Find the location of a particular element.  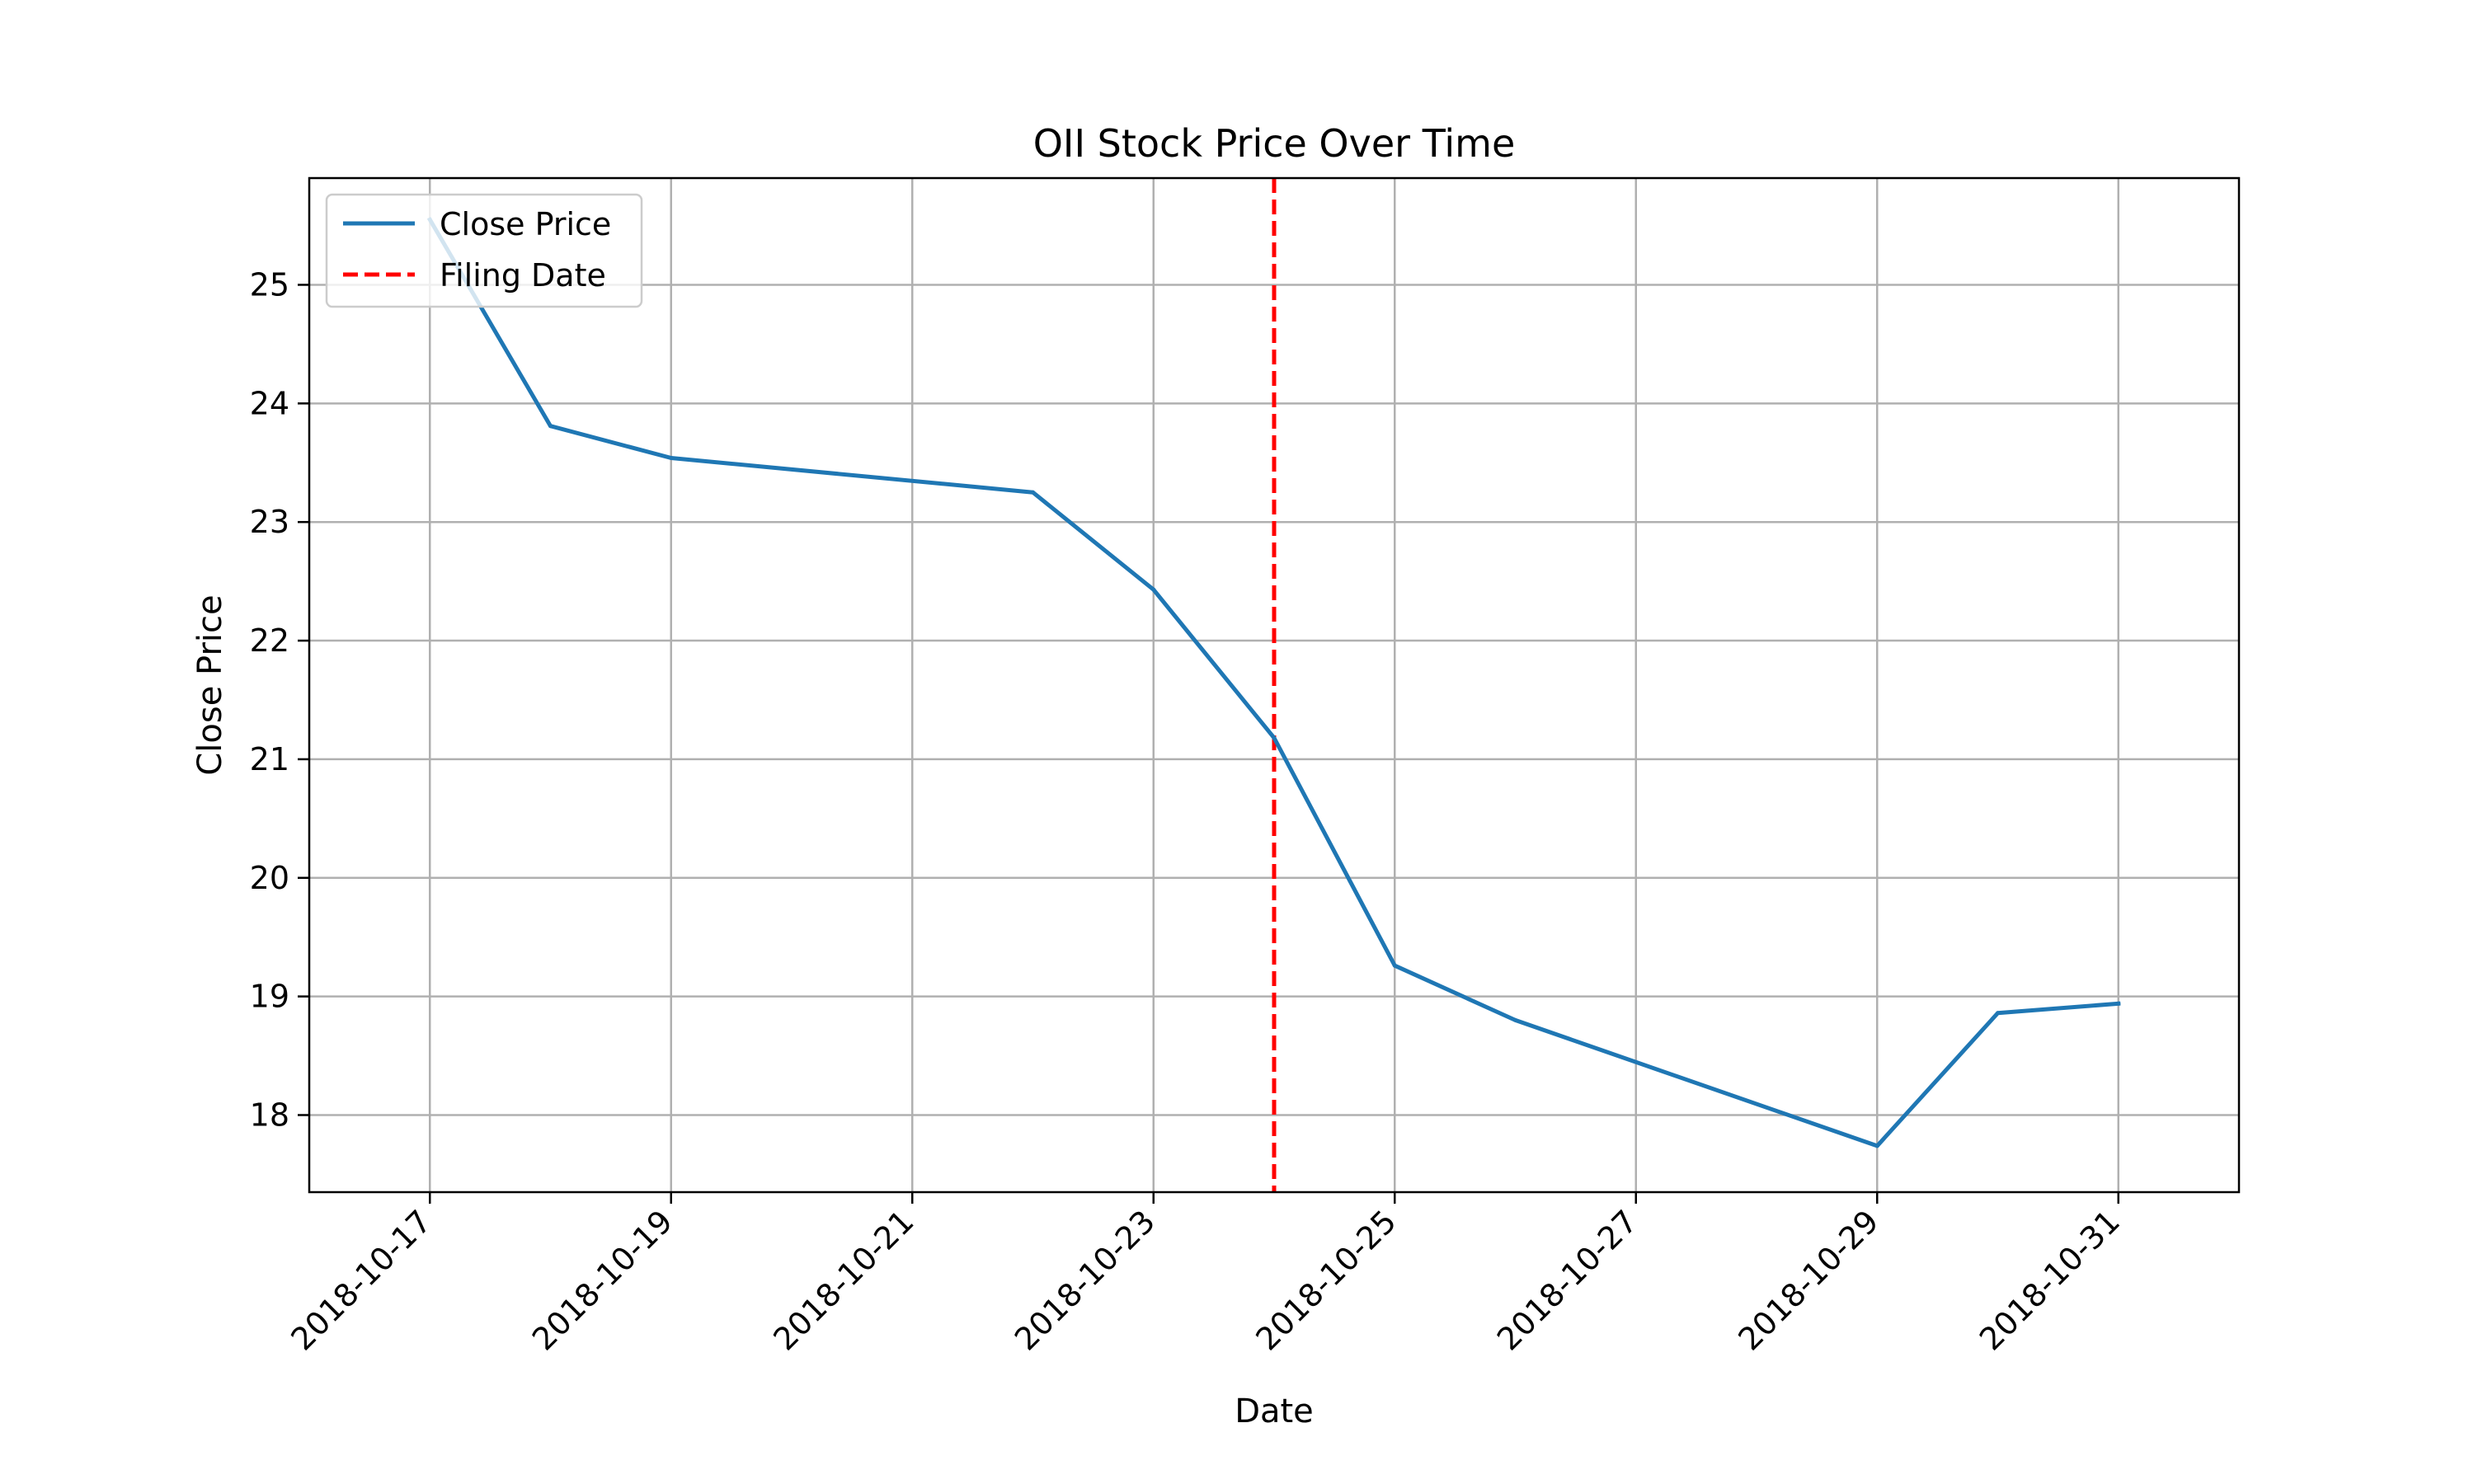

y-tick-label: 19 is located at coordinates (269, 997).